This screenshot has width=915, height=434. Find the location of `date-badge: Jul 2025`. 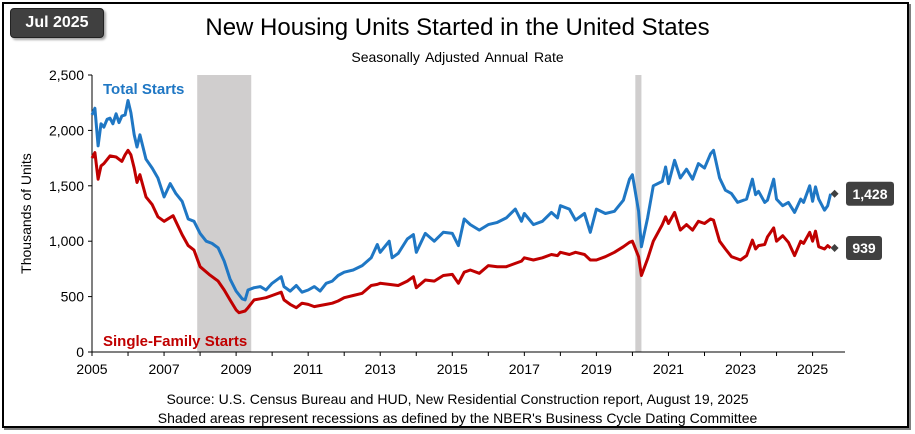

date-badge: Jul 2025 is located at coordinates (57, 23).